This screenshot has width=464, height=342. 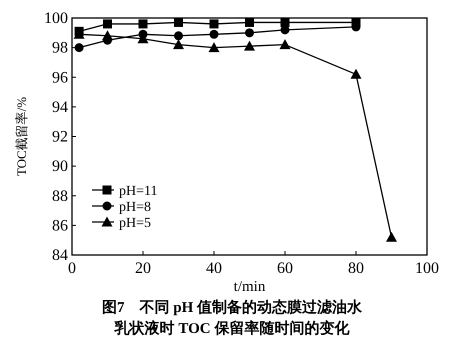 What do you see at coordinates (135, 207) in the screenshot?
I see `legend-label: pH=8` at bounding box center [135, 207].